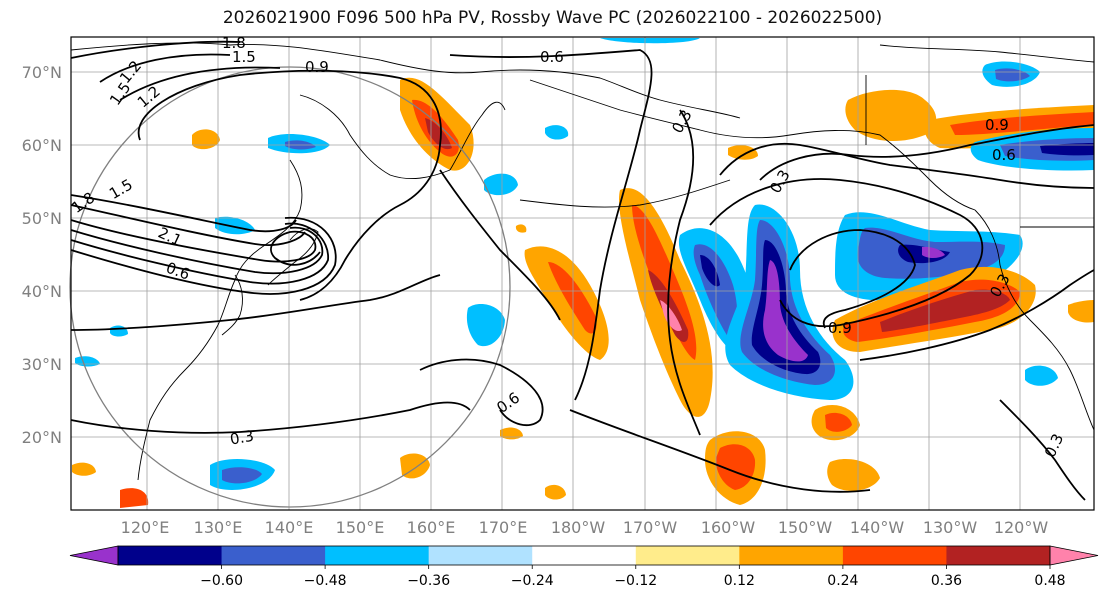 This screenshot has height=604, width=1105. What do you see at coordinates (289, 527) in the screenshot?
I see `lon-label-140e: 140°E` at bounding box center [289, 527].